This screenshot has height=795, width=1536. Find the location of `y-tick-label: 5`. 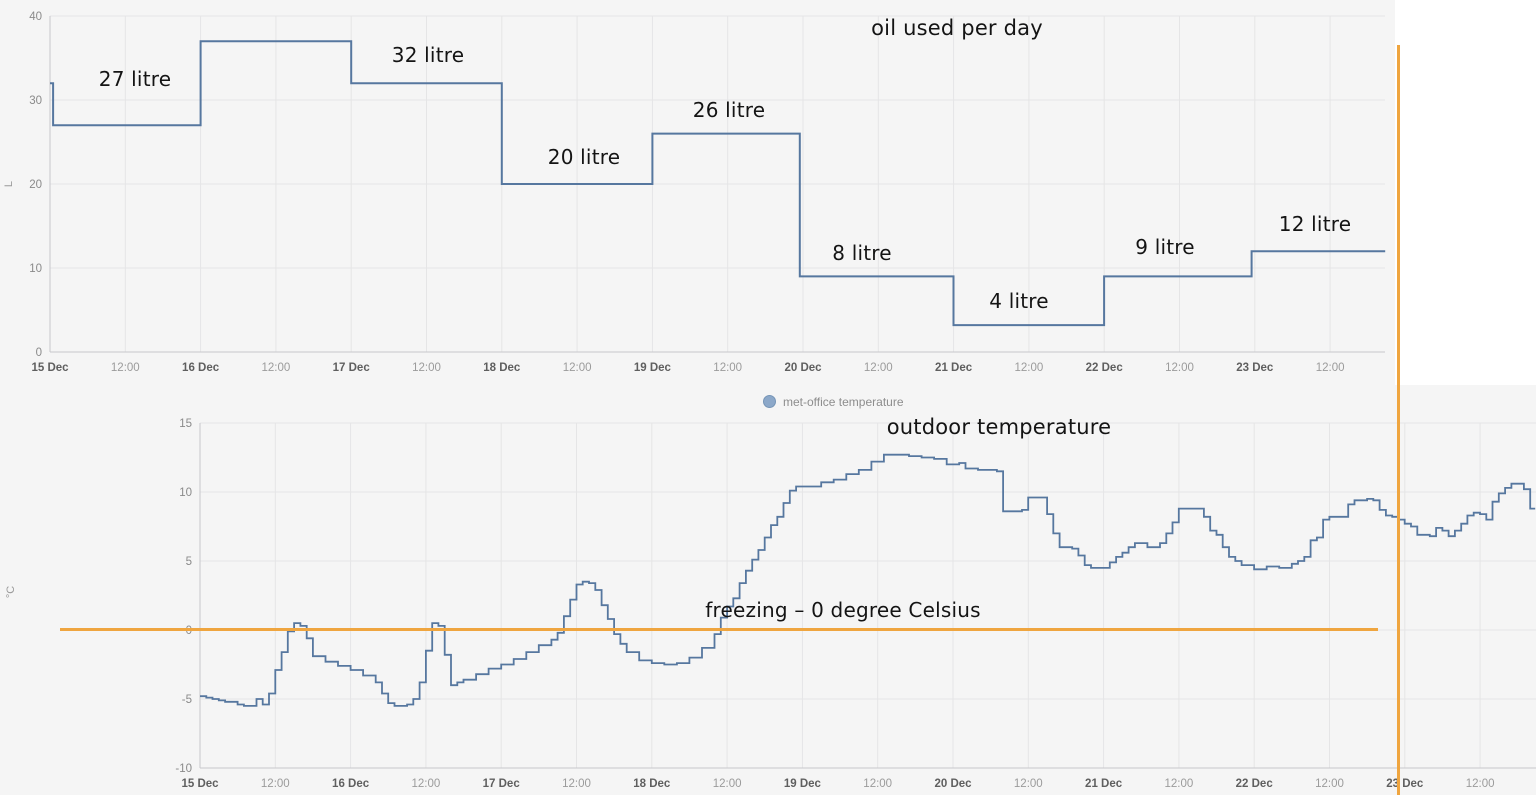

y-tick-label: 5 is located at coordinates (189, 562).